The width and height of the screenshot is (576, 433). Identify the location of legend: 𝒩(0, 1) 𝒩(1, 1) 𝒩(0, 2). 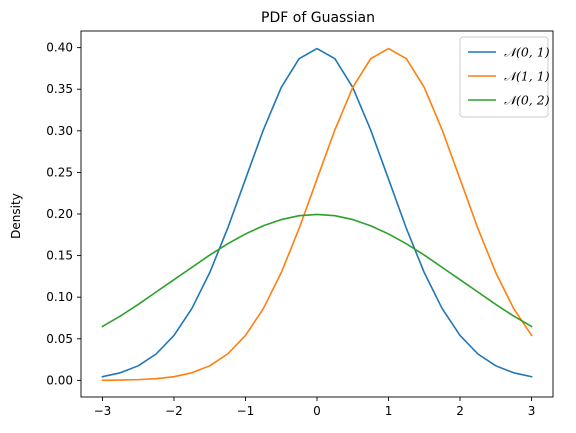
(504, 77).